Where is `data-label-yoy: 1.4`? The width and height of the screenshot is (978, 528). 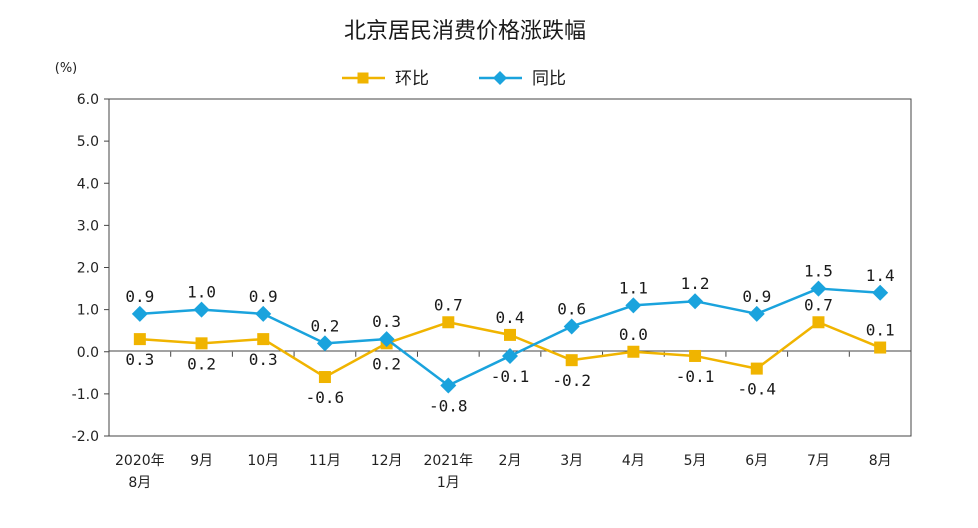
data-label-yoy: 1.4 is located at coordinates (880, 275).